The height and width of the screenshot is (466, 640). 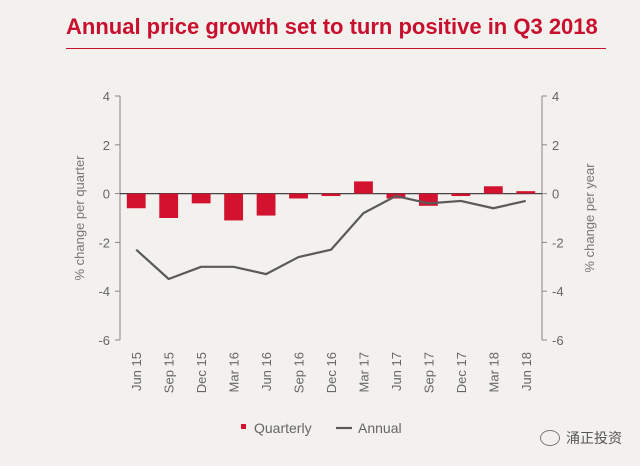 What do you see at coordinates (266, 371) in the screenshot?
I see `x-tick-label: Jun 16` at bounding box center [266, 371].